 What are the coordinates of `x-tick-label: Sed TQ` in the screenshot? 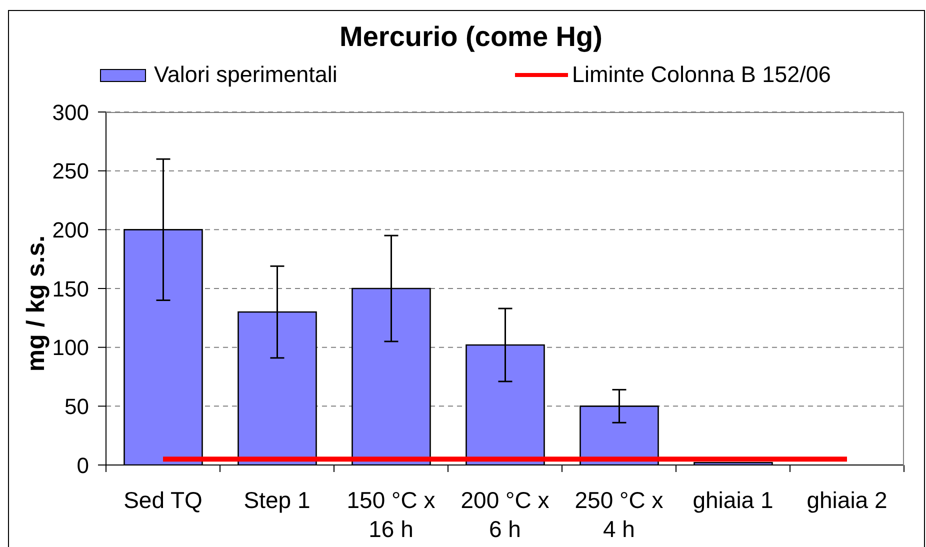 It's located at (163, 500).